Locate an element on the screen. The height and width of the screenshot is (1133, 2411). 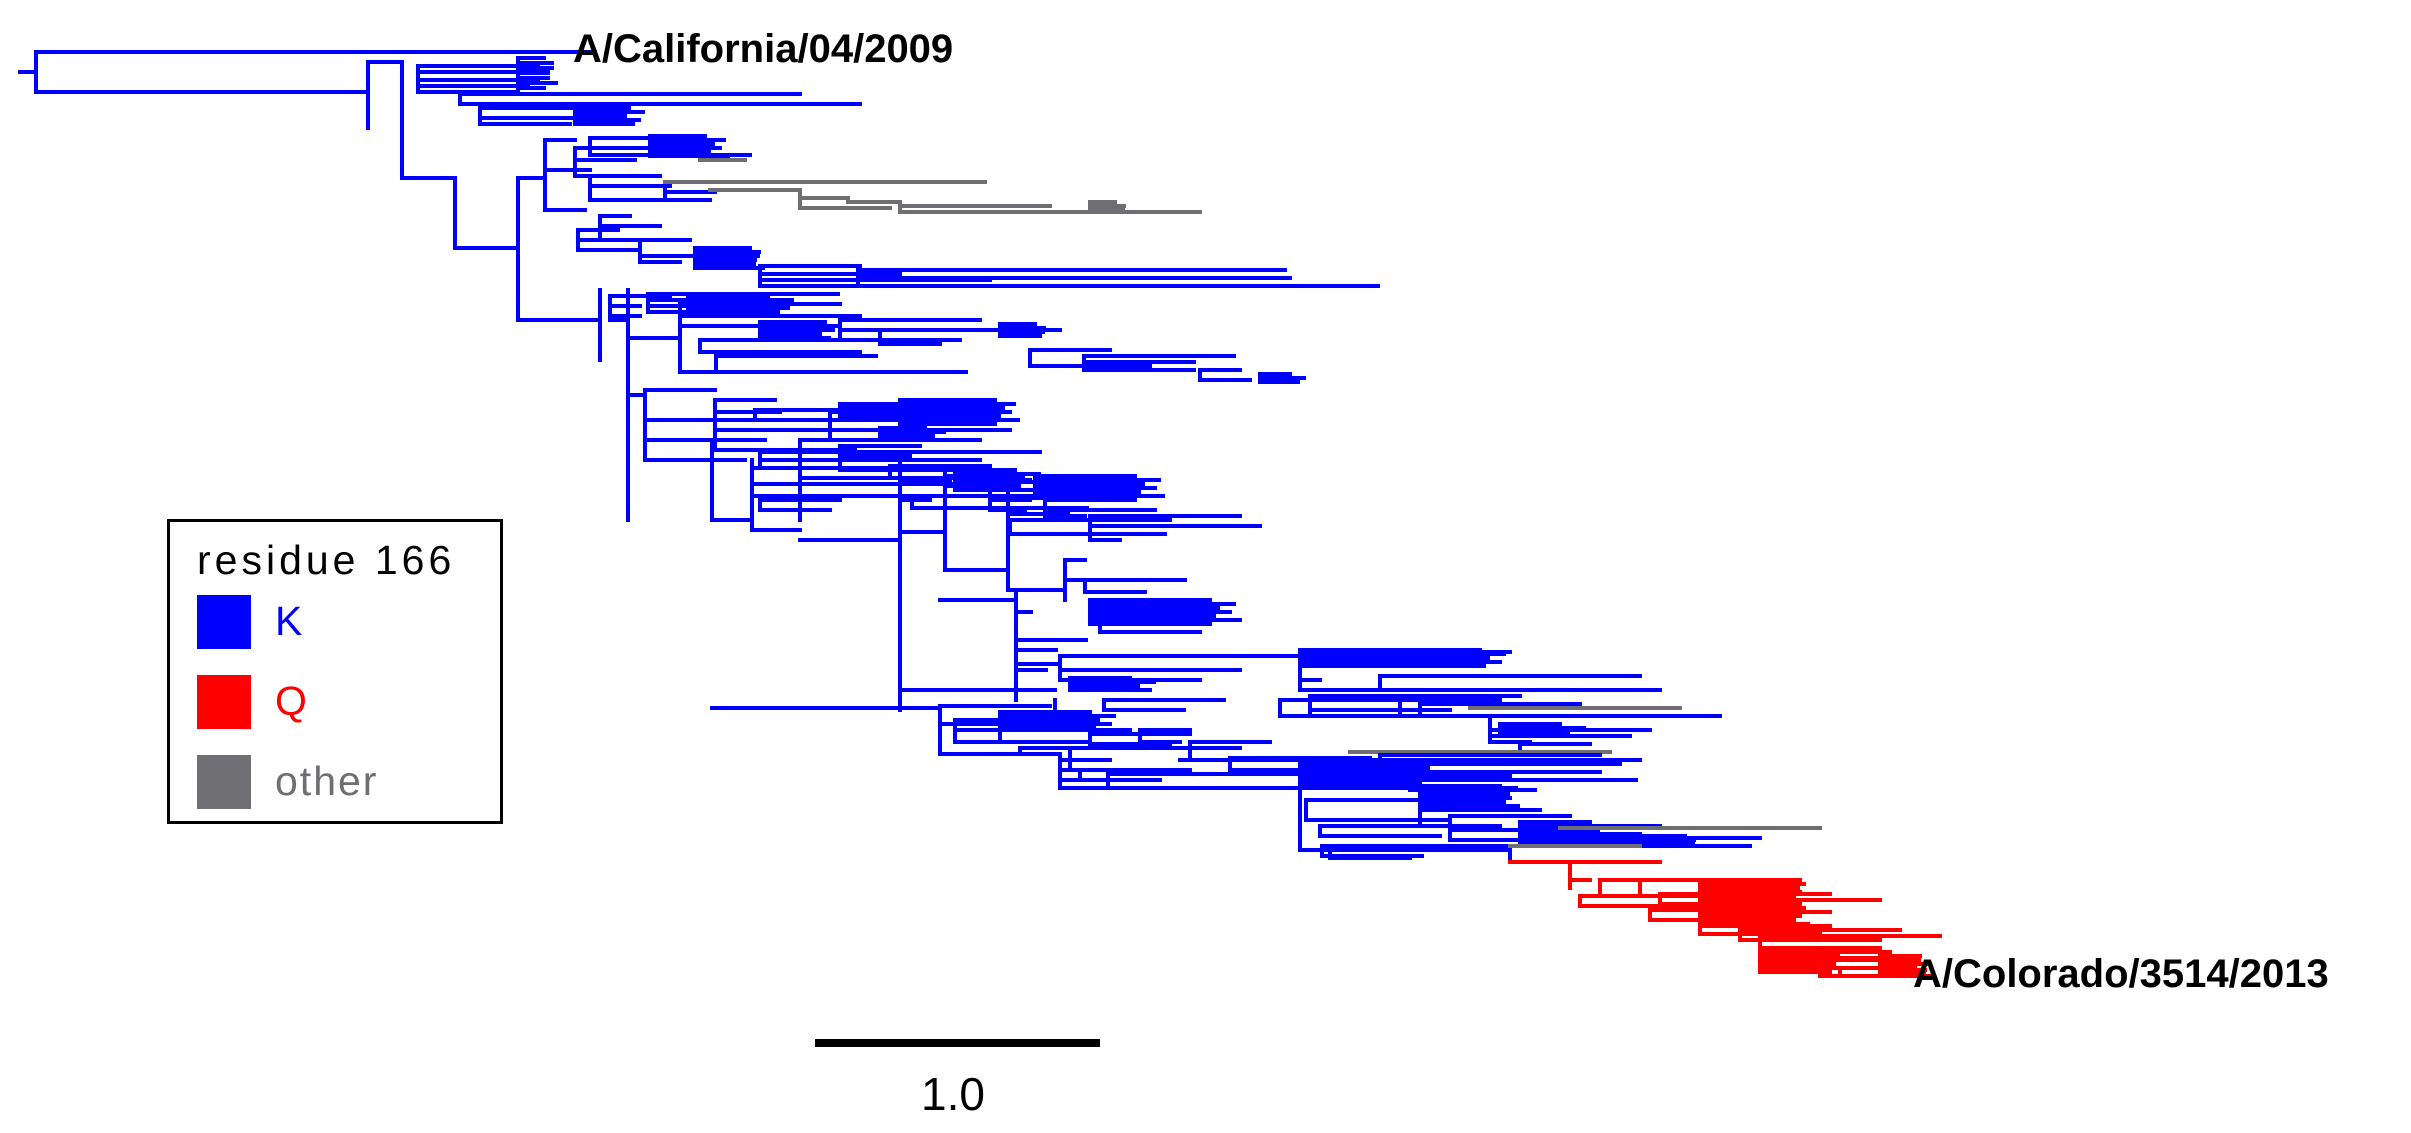
legend-label-k: K is located at coordinates (290, 621).